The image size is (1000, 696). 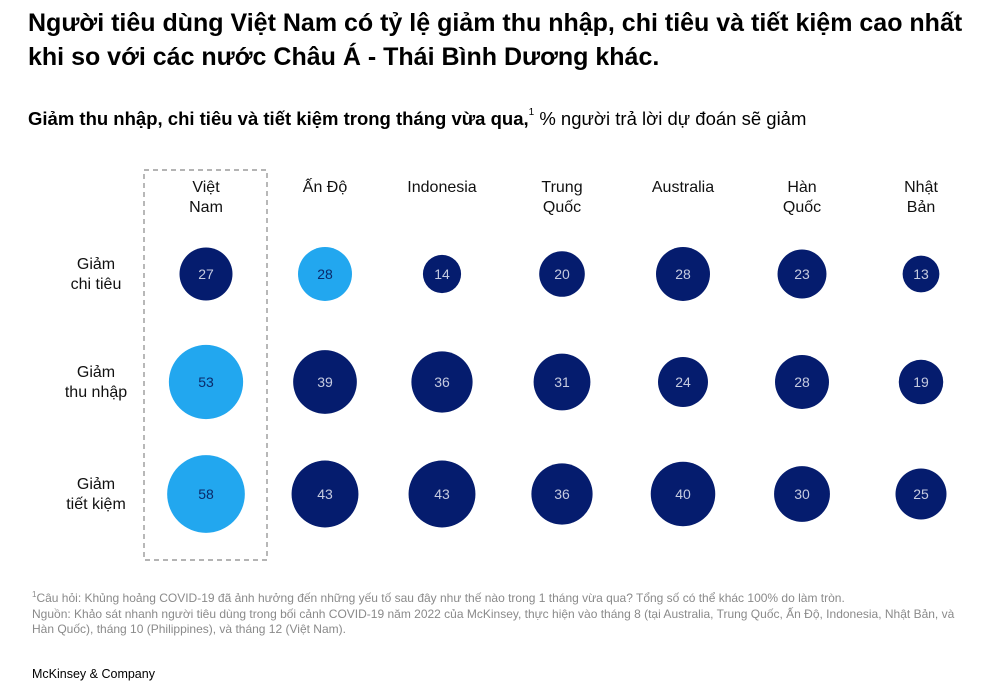 I want to click on data-label: 20, so click(x=562, y=274).